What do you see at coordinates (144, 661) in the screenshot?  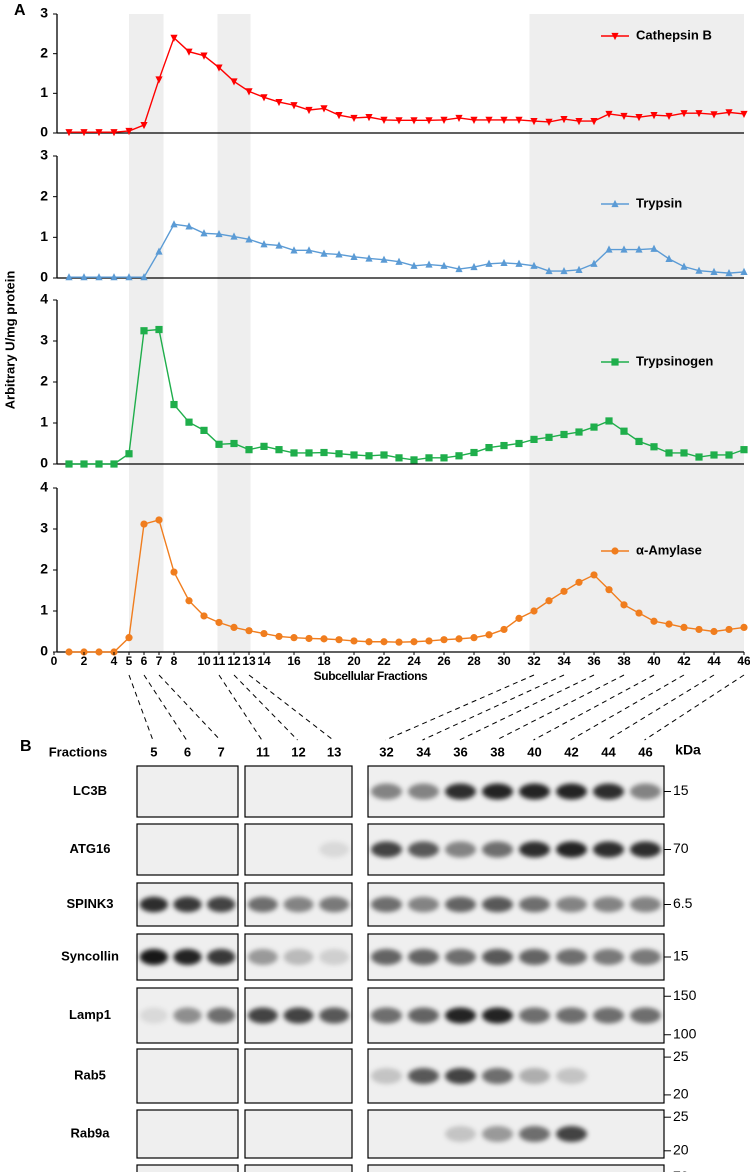 I see `x-tick-label: 6` at bounding box center [144, 661].